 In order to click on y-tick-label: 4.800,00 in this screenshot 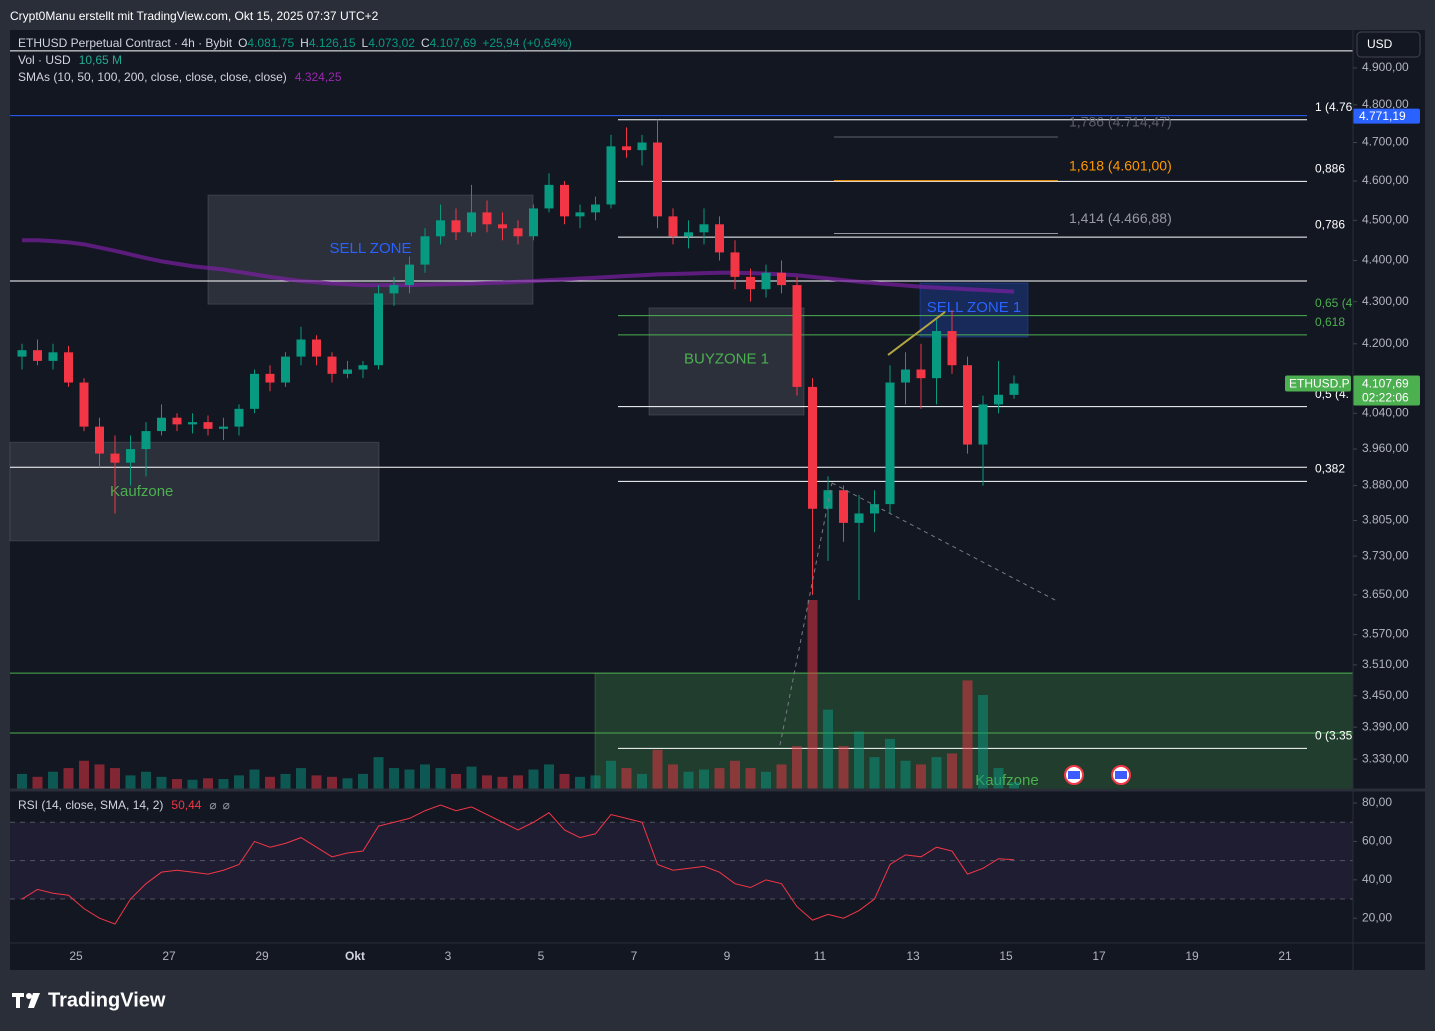, I will do `click(1385, 104)`.